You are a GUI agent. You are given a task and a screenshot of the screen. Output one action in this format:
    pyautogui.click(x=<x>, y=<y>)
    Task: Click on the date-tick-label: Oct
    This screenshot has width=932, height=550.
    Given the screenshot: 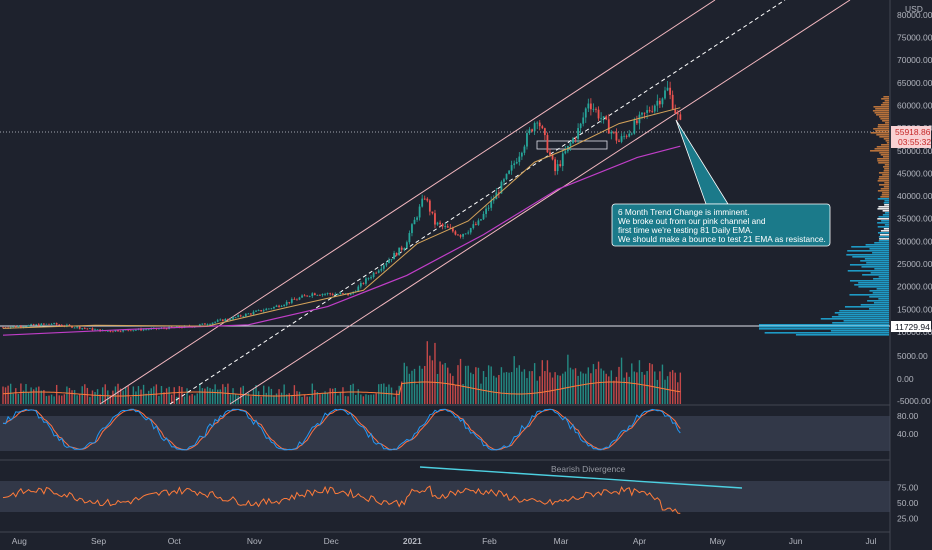 What is the action you would take?
    pyautogui.click(x=175, y=541)
    